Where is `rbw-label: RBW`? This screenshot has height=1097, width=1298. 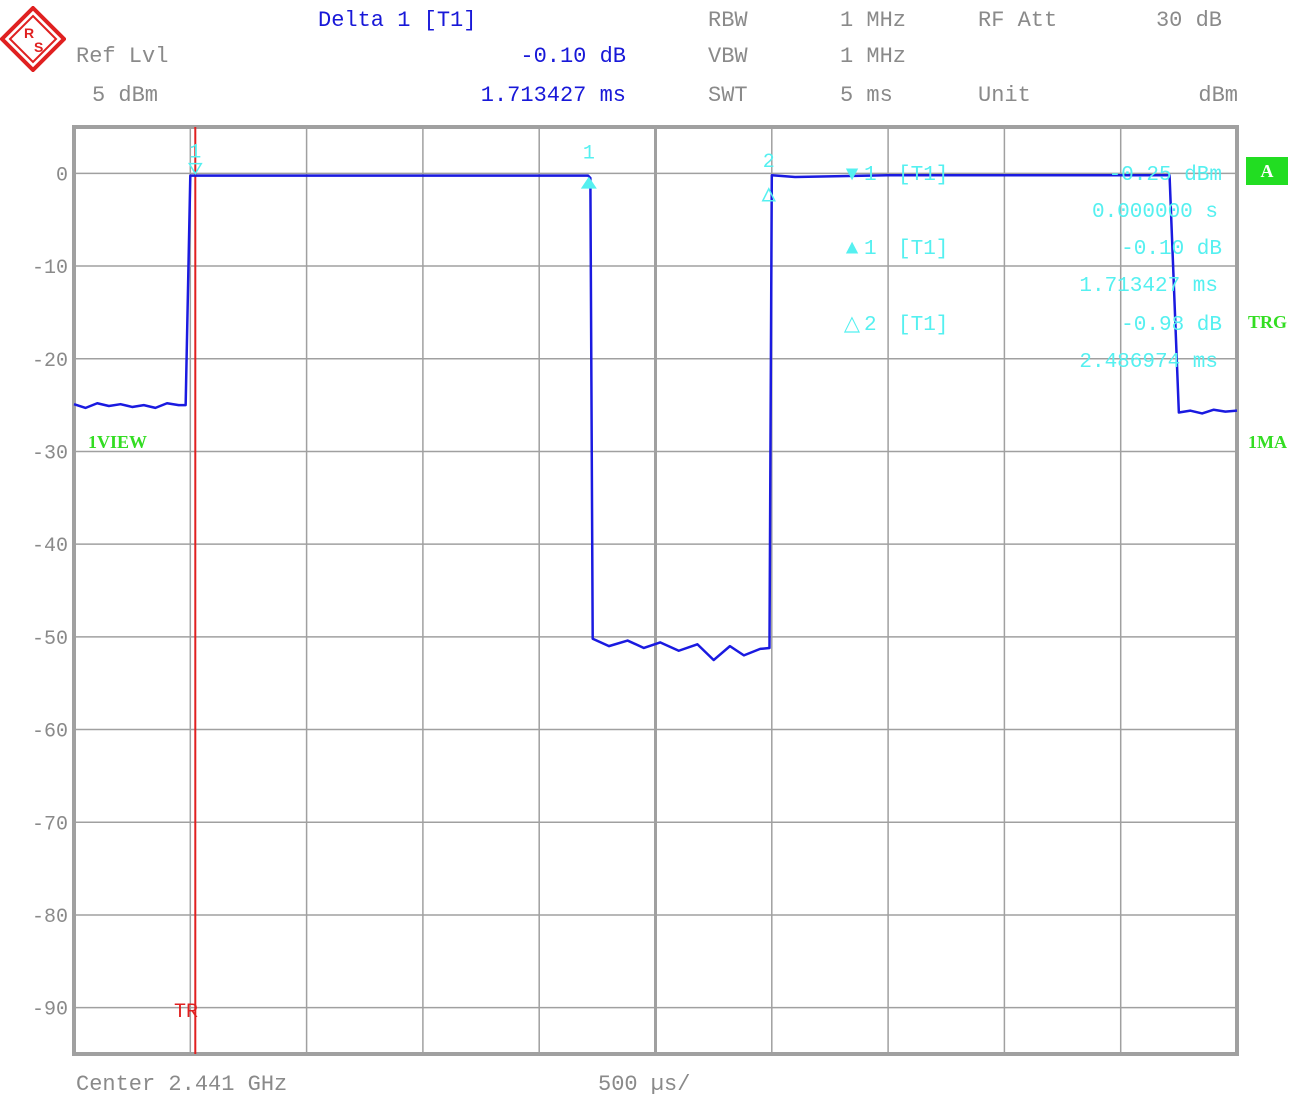
rbw-label: RBW is located at coordinates (728, 20).